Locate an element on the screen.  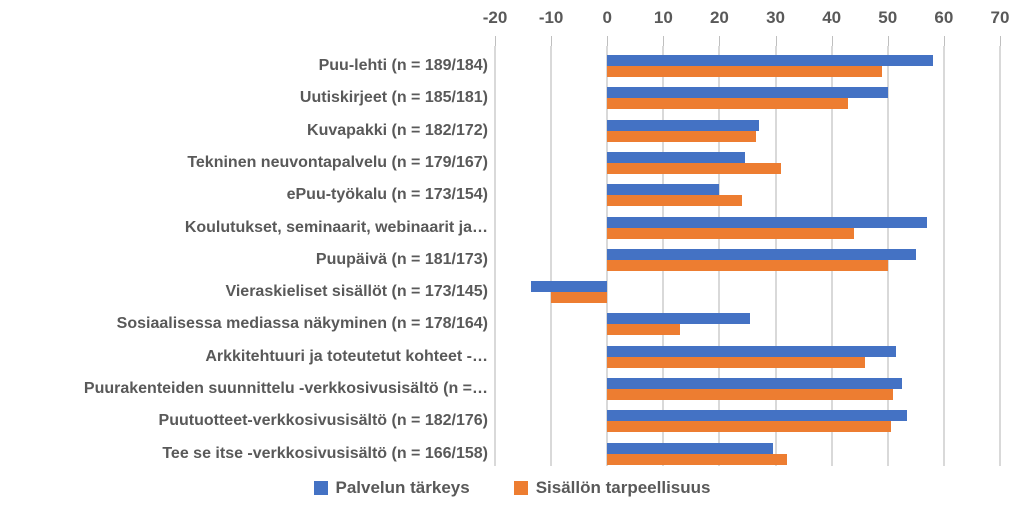
x-tick-label: 0 is located at coordinates (607, 17).